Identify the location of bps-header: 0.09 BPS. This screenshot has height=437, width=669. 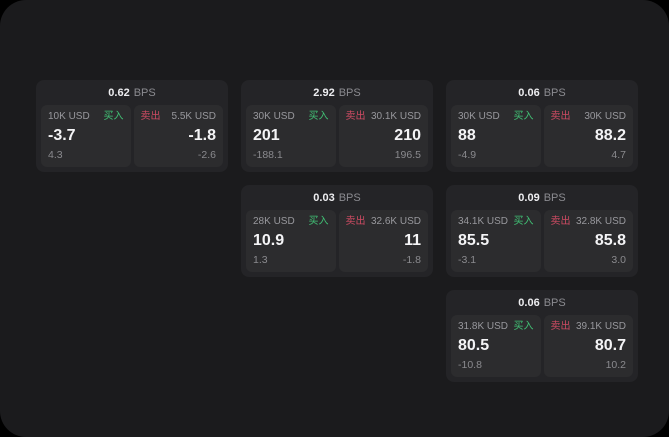
(542, 197).